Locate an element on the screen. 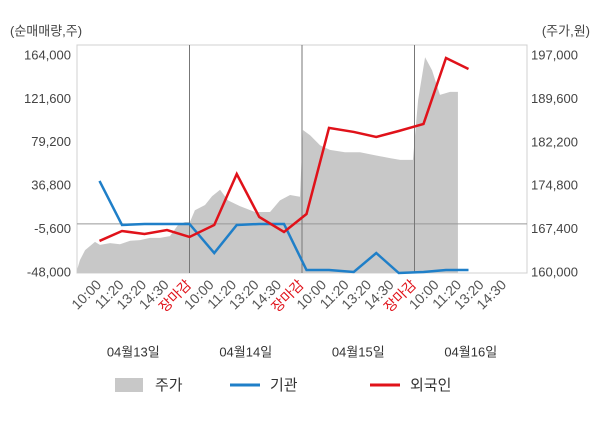 Image resolution: width=600 pixels, height=433 pixels. legend-label: 주가 is located at coordinates (169, 385).